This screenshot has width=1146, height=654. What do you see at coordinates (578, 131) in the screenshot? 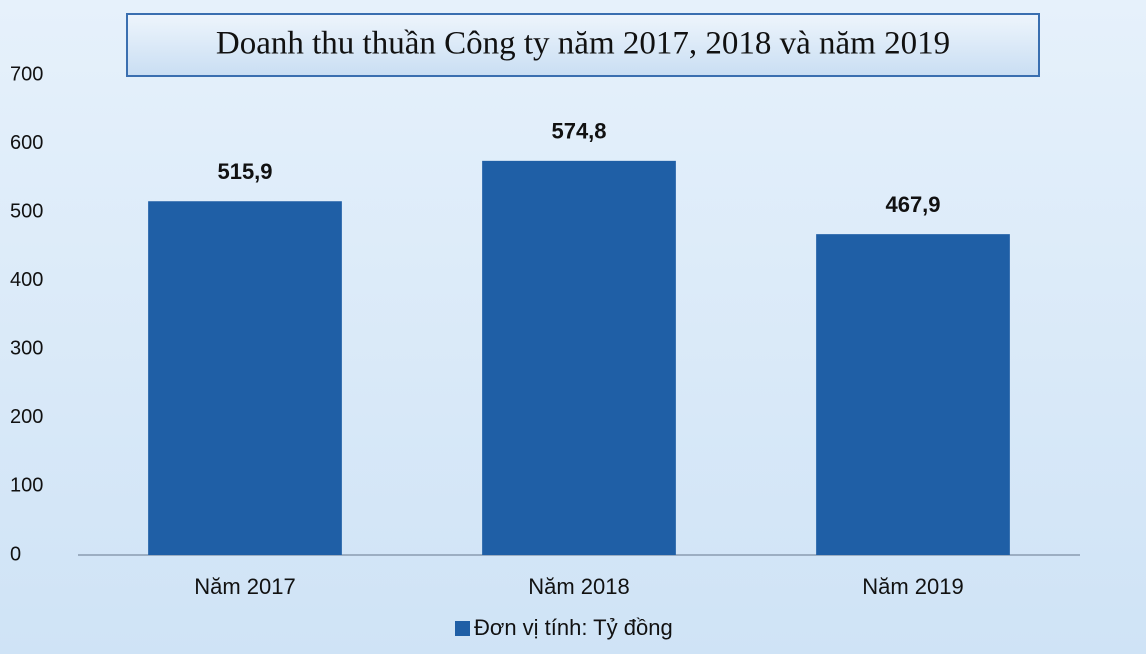
I see `value-label: 574,8` at bounding box center [578, 131].